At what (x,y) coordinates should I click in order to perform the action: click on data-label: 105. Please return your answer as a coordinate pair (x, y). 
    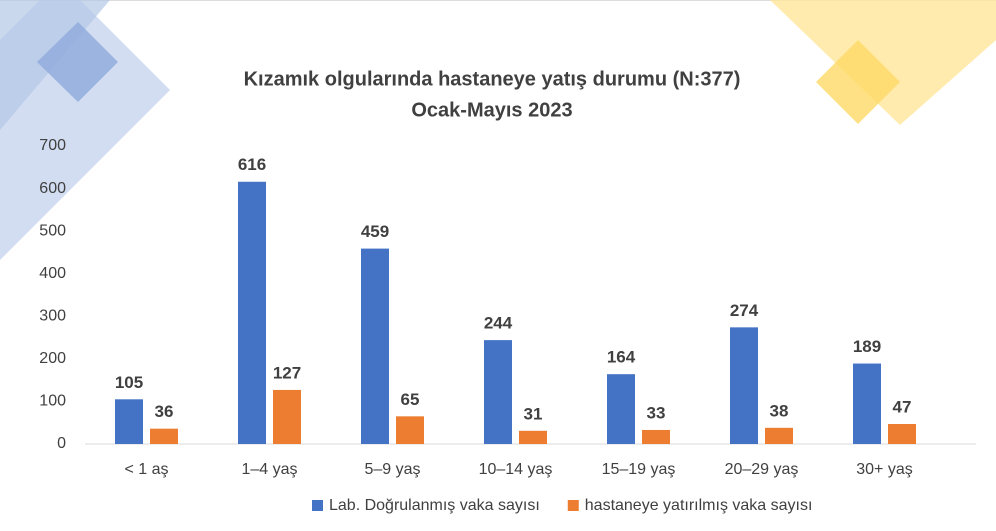
    Looking at the image, I should click on (129, 382).